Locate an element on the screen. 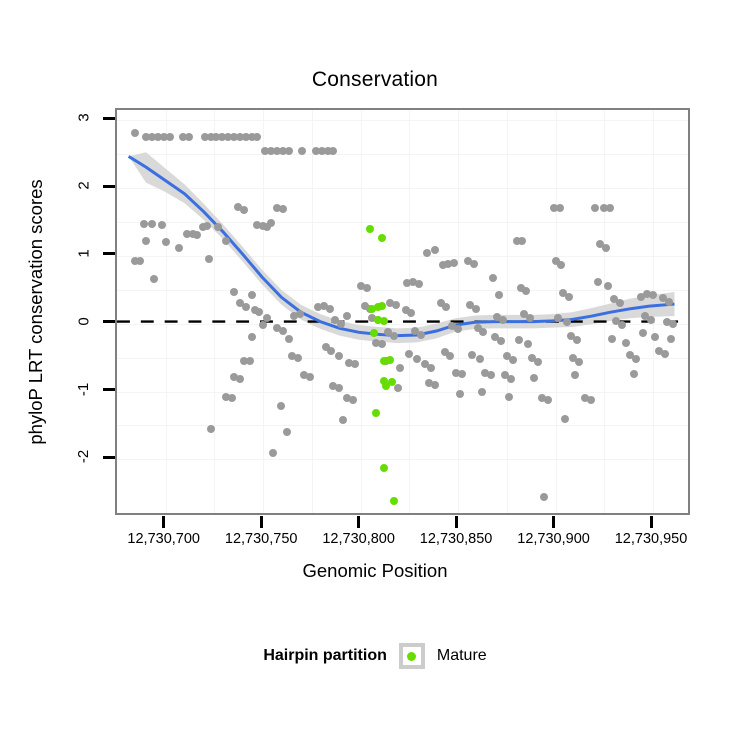 Image resolution: width=750 pixels, height=750 pixels. gridline-horizontal is located at coordinates (402, 188).